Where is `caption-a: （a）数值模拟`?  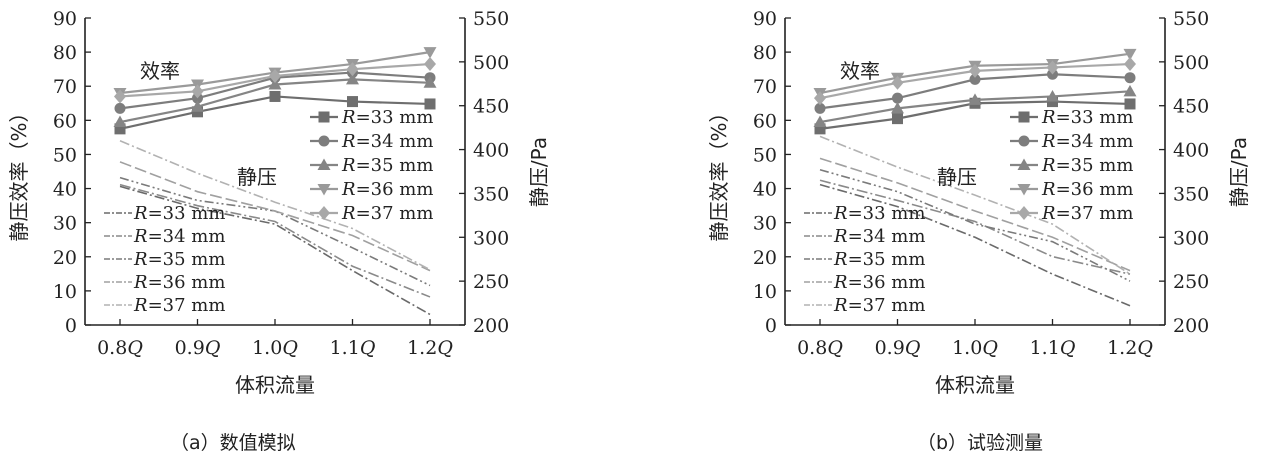 caption-a: （a）数值模拟 is located at coordinates (233, 443).